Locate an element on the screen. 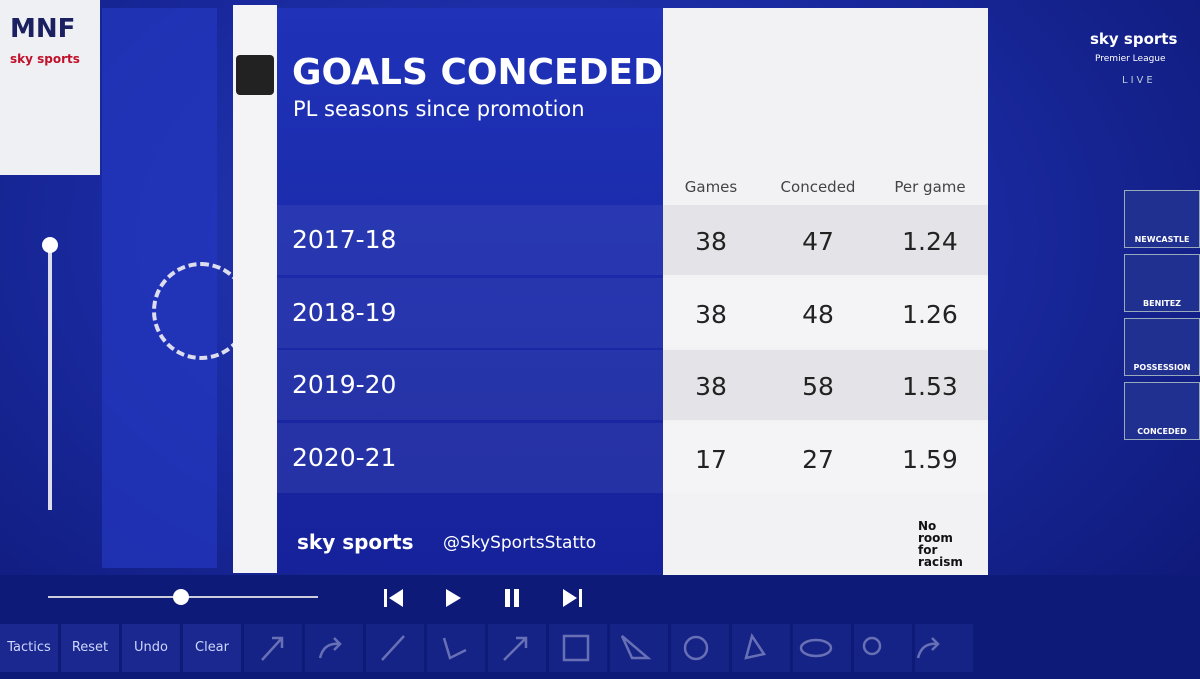 Image resolution: width=1200 pixels, height=679 pixels. cell: 58 is located at coordinates (818, 386).